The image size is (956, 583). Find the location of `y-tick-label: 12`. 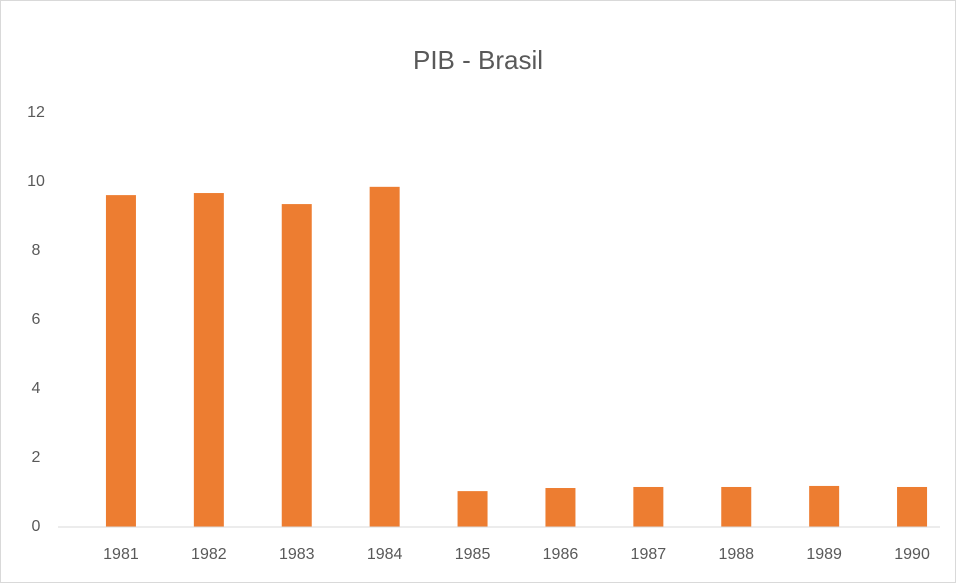

y-tick-label: 12 is located at coordinates (36, 112).